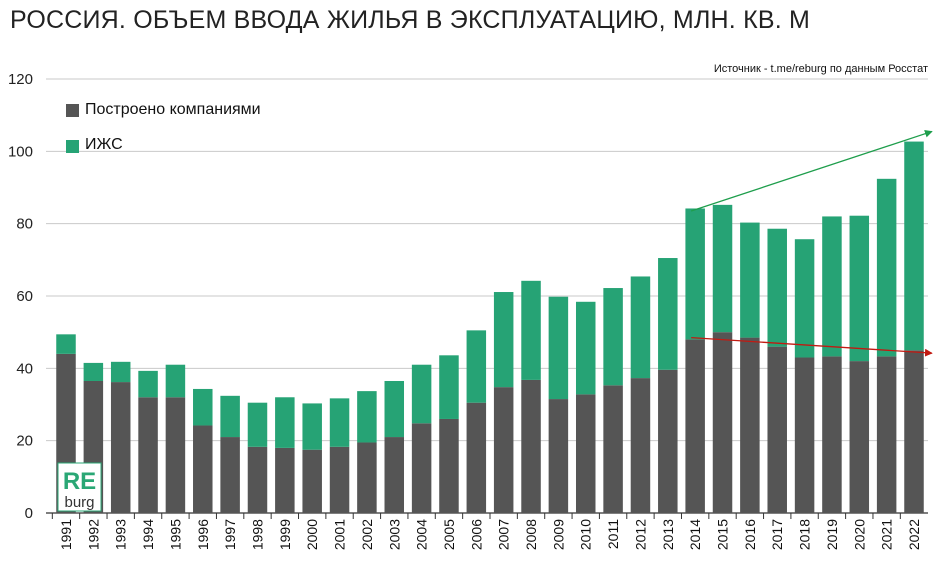 The width and height of the screenshot is (945, 568). Describe the element at coordinates (695, 534) in the screenshot. I see `x-tick-label: 2014` at that location.